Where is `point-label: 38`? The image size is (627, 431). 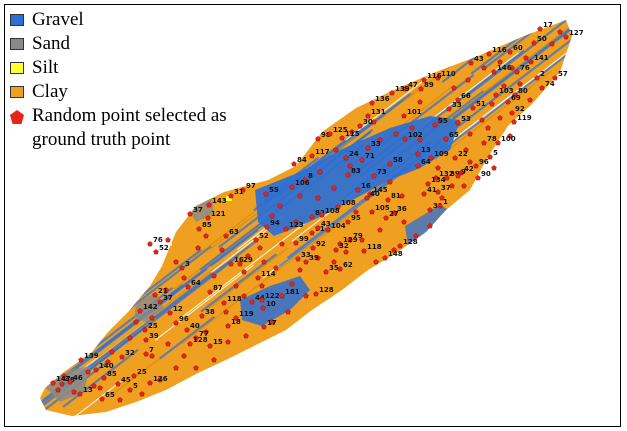
point-label: 38 is located at coordinates (210, 312).